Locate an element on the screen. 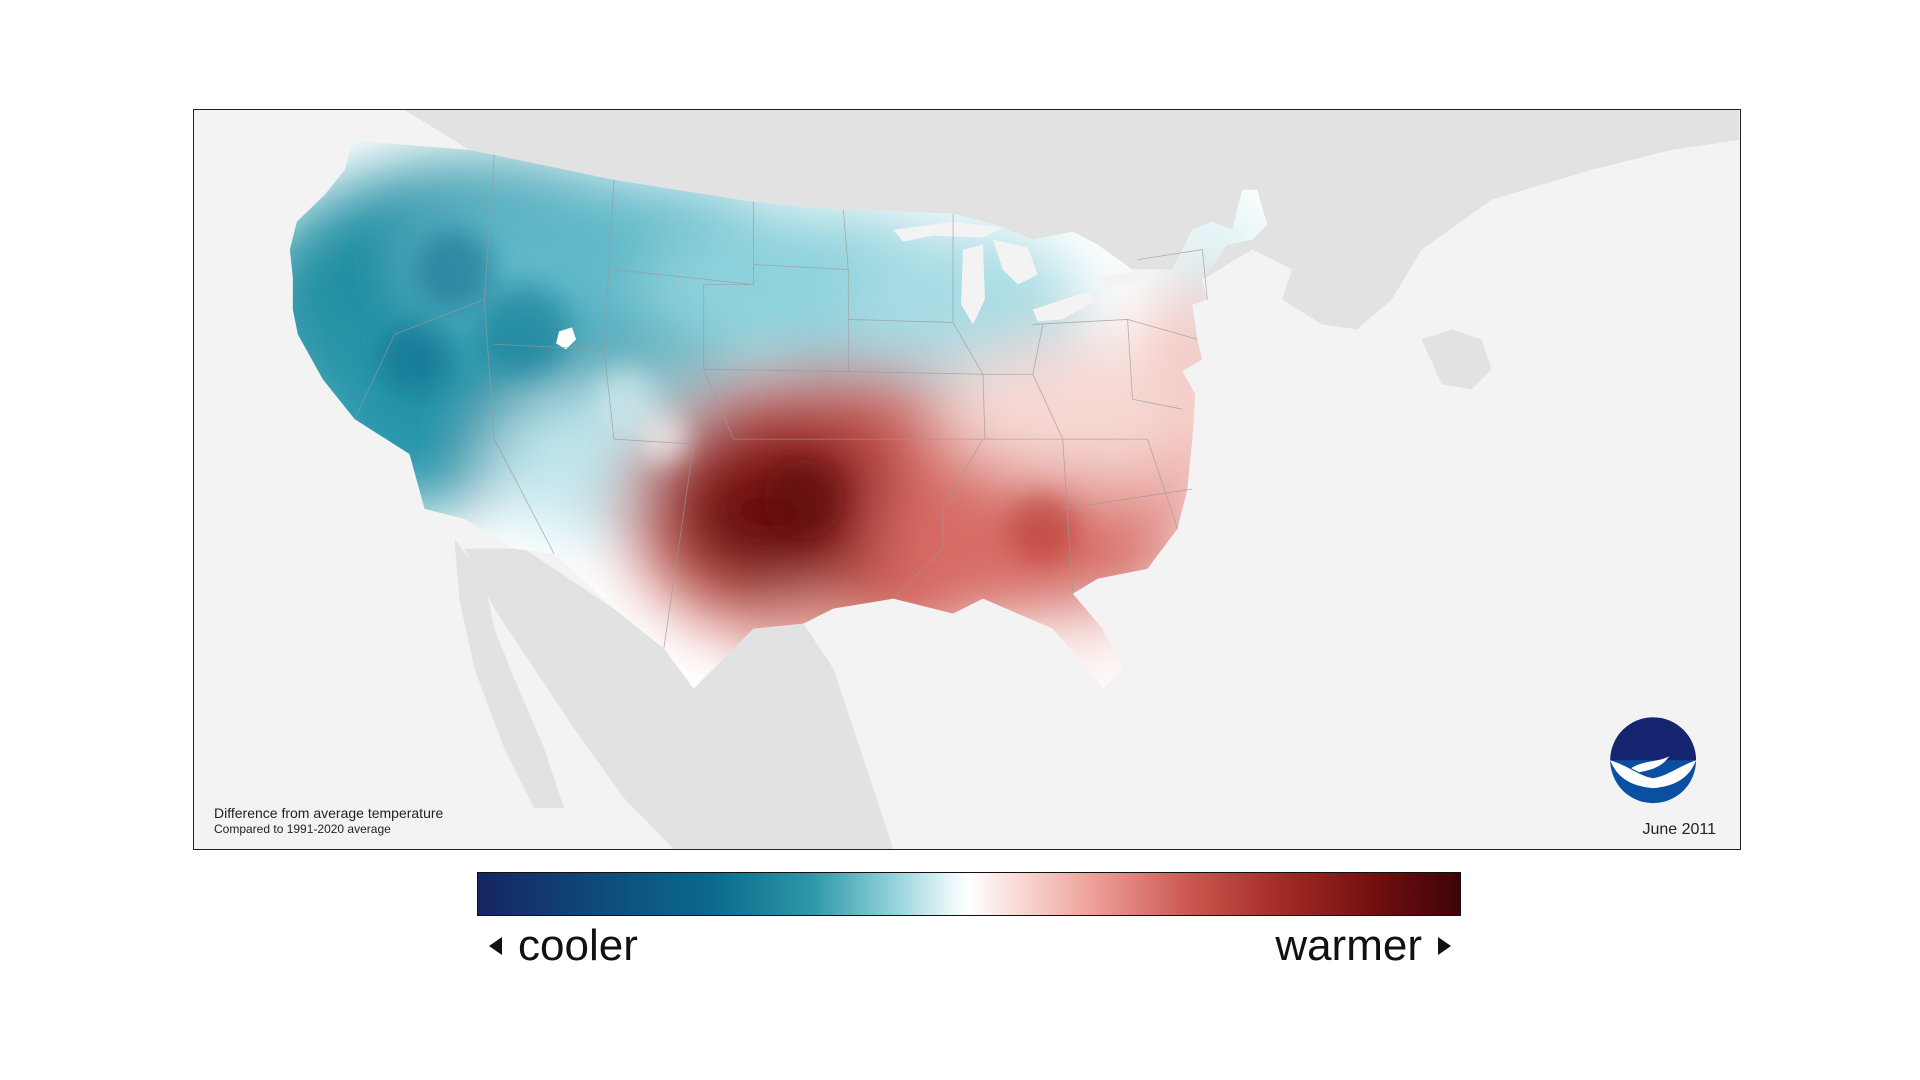 The image size is (1920, 1080). legend-color-bar is located at coordinates (969, 894).